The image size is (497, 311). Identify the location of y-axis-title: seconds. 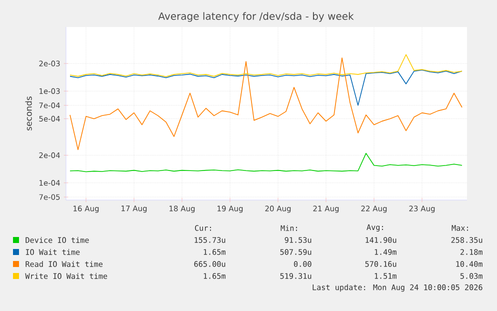
(28, 113).